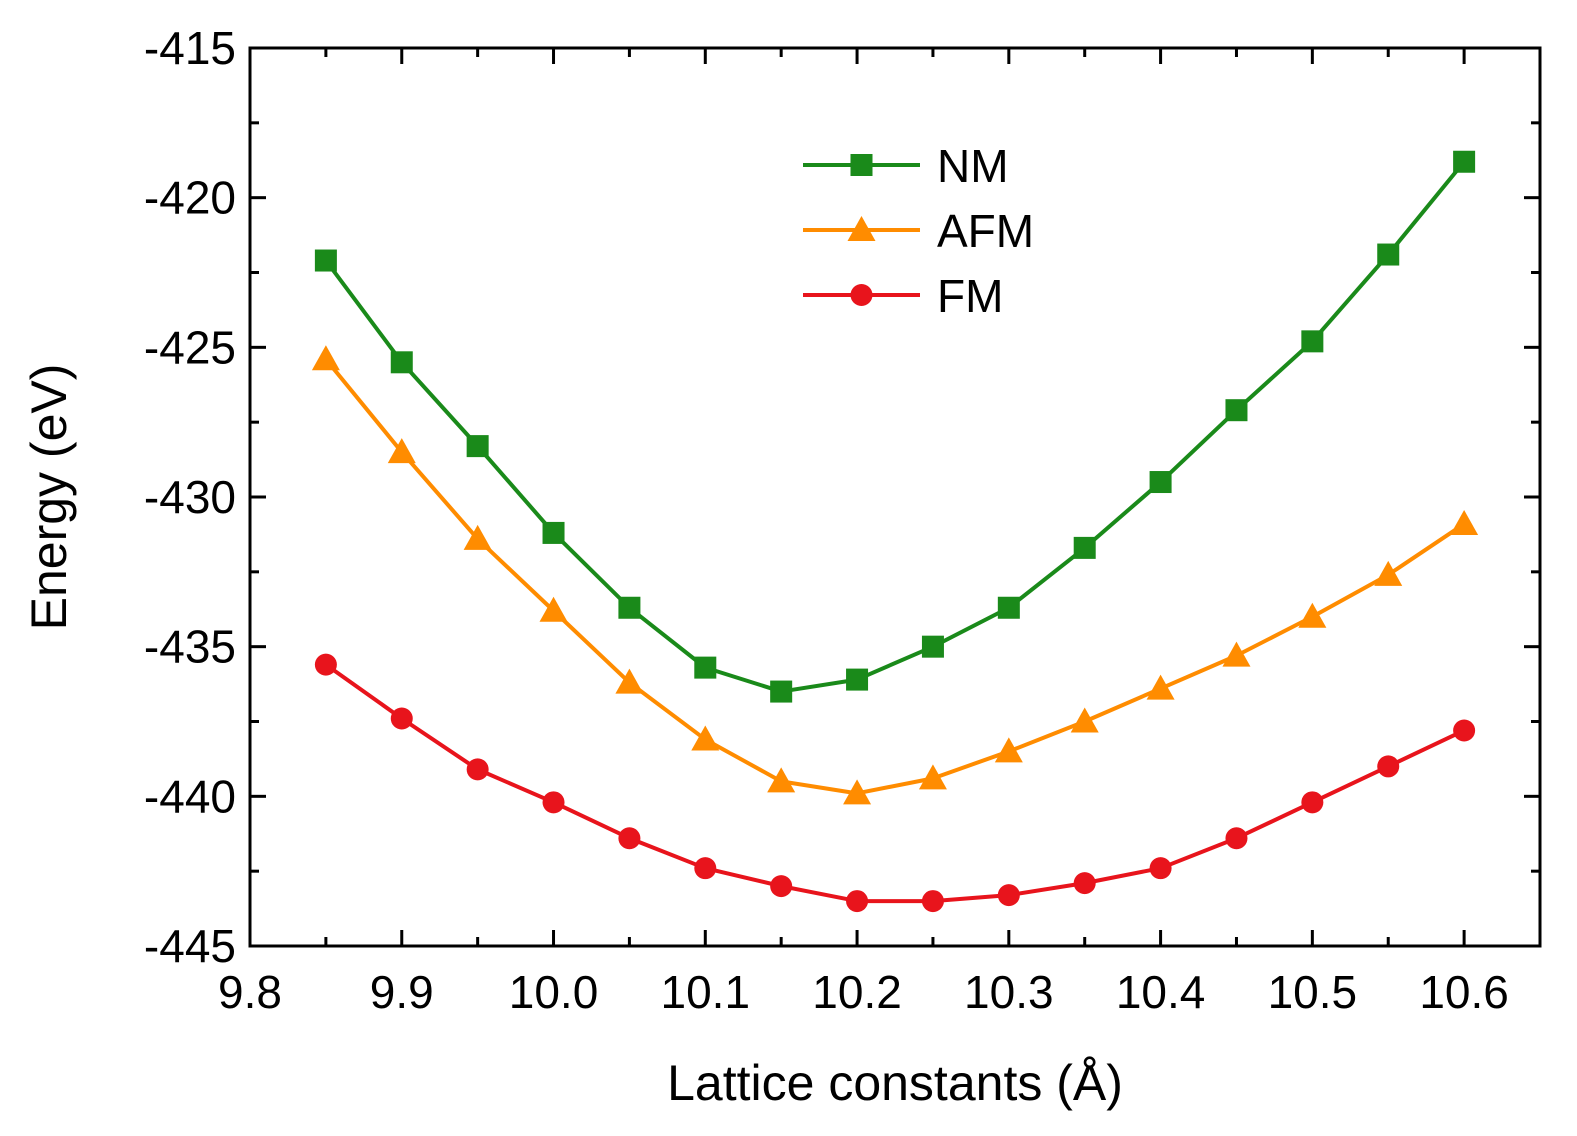 This screenshot has width=1577, height=1136. What do you see at coordinates (861, 295) in the screenshot?
I see `legend-marker-fm` at bounding box center [861, 295].